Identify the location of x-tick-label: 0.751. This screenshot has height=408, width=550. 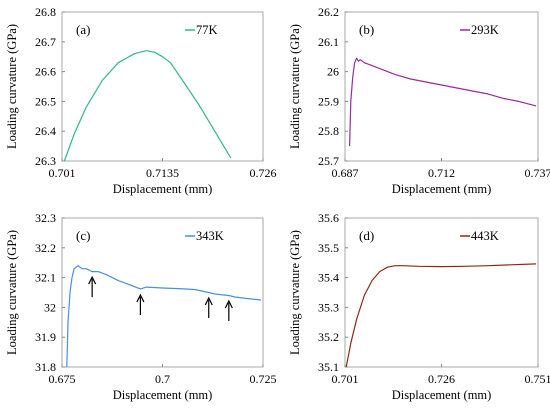
(537, 379).